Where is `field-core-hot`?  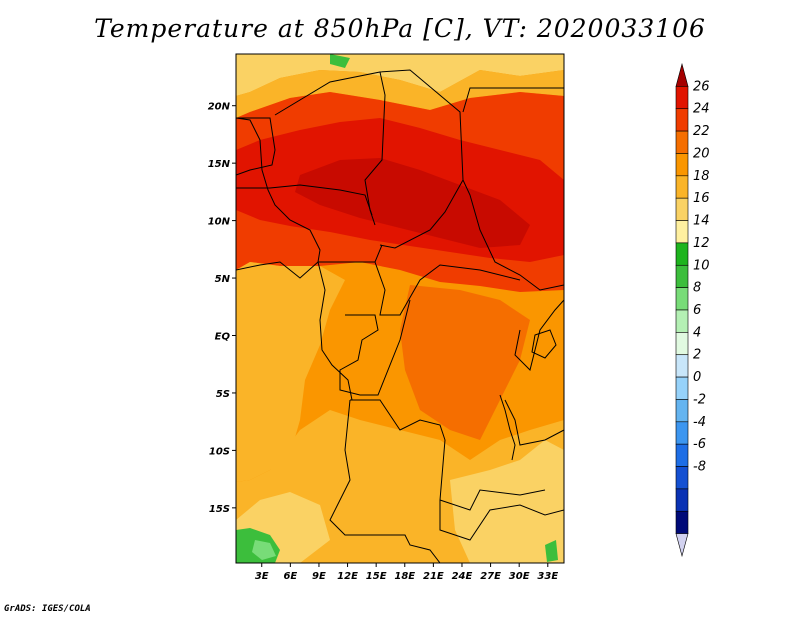
field-core-hot is located at coordinates (412, 203).